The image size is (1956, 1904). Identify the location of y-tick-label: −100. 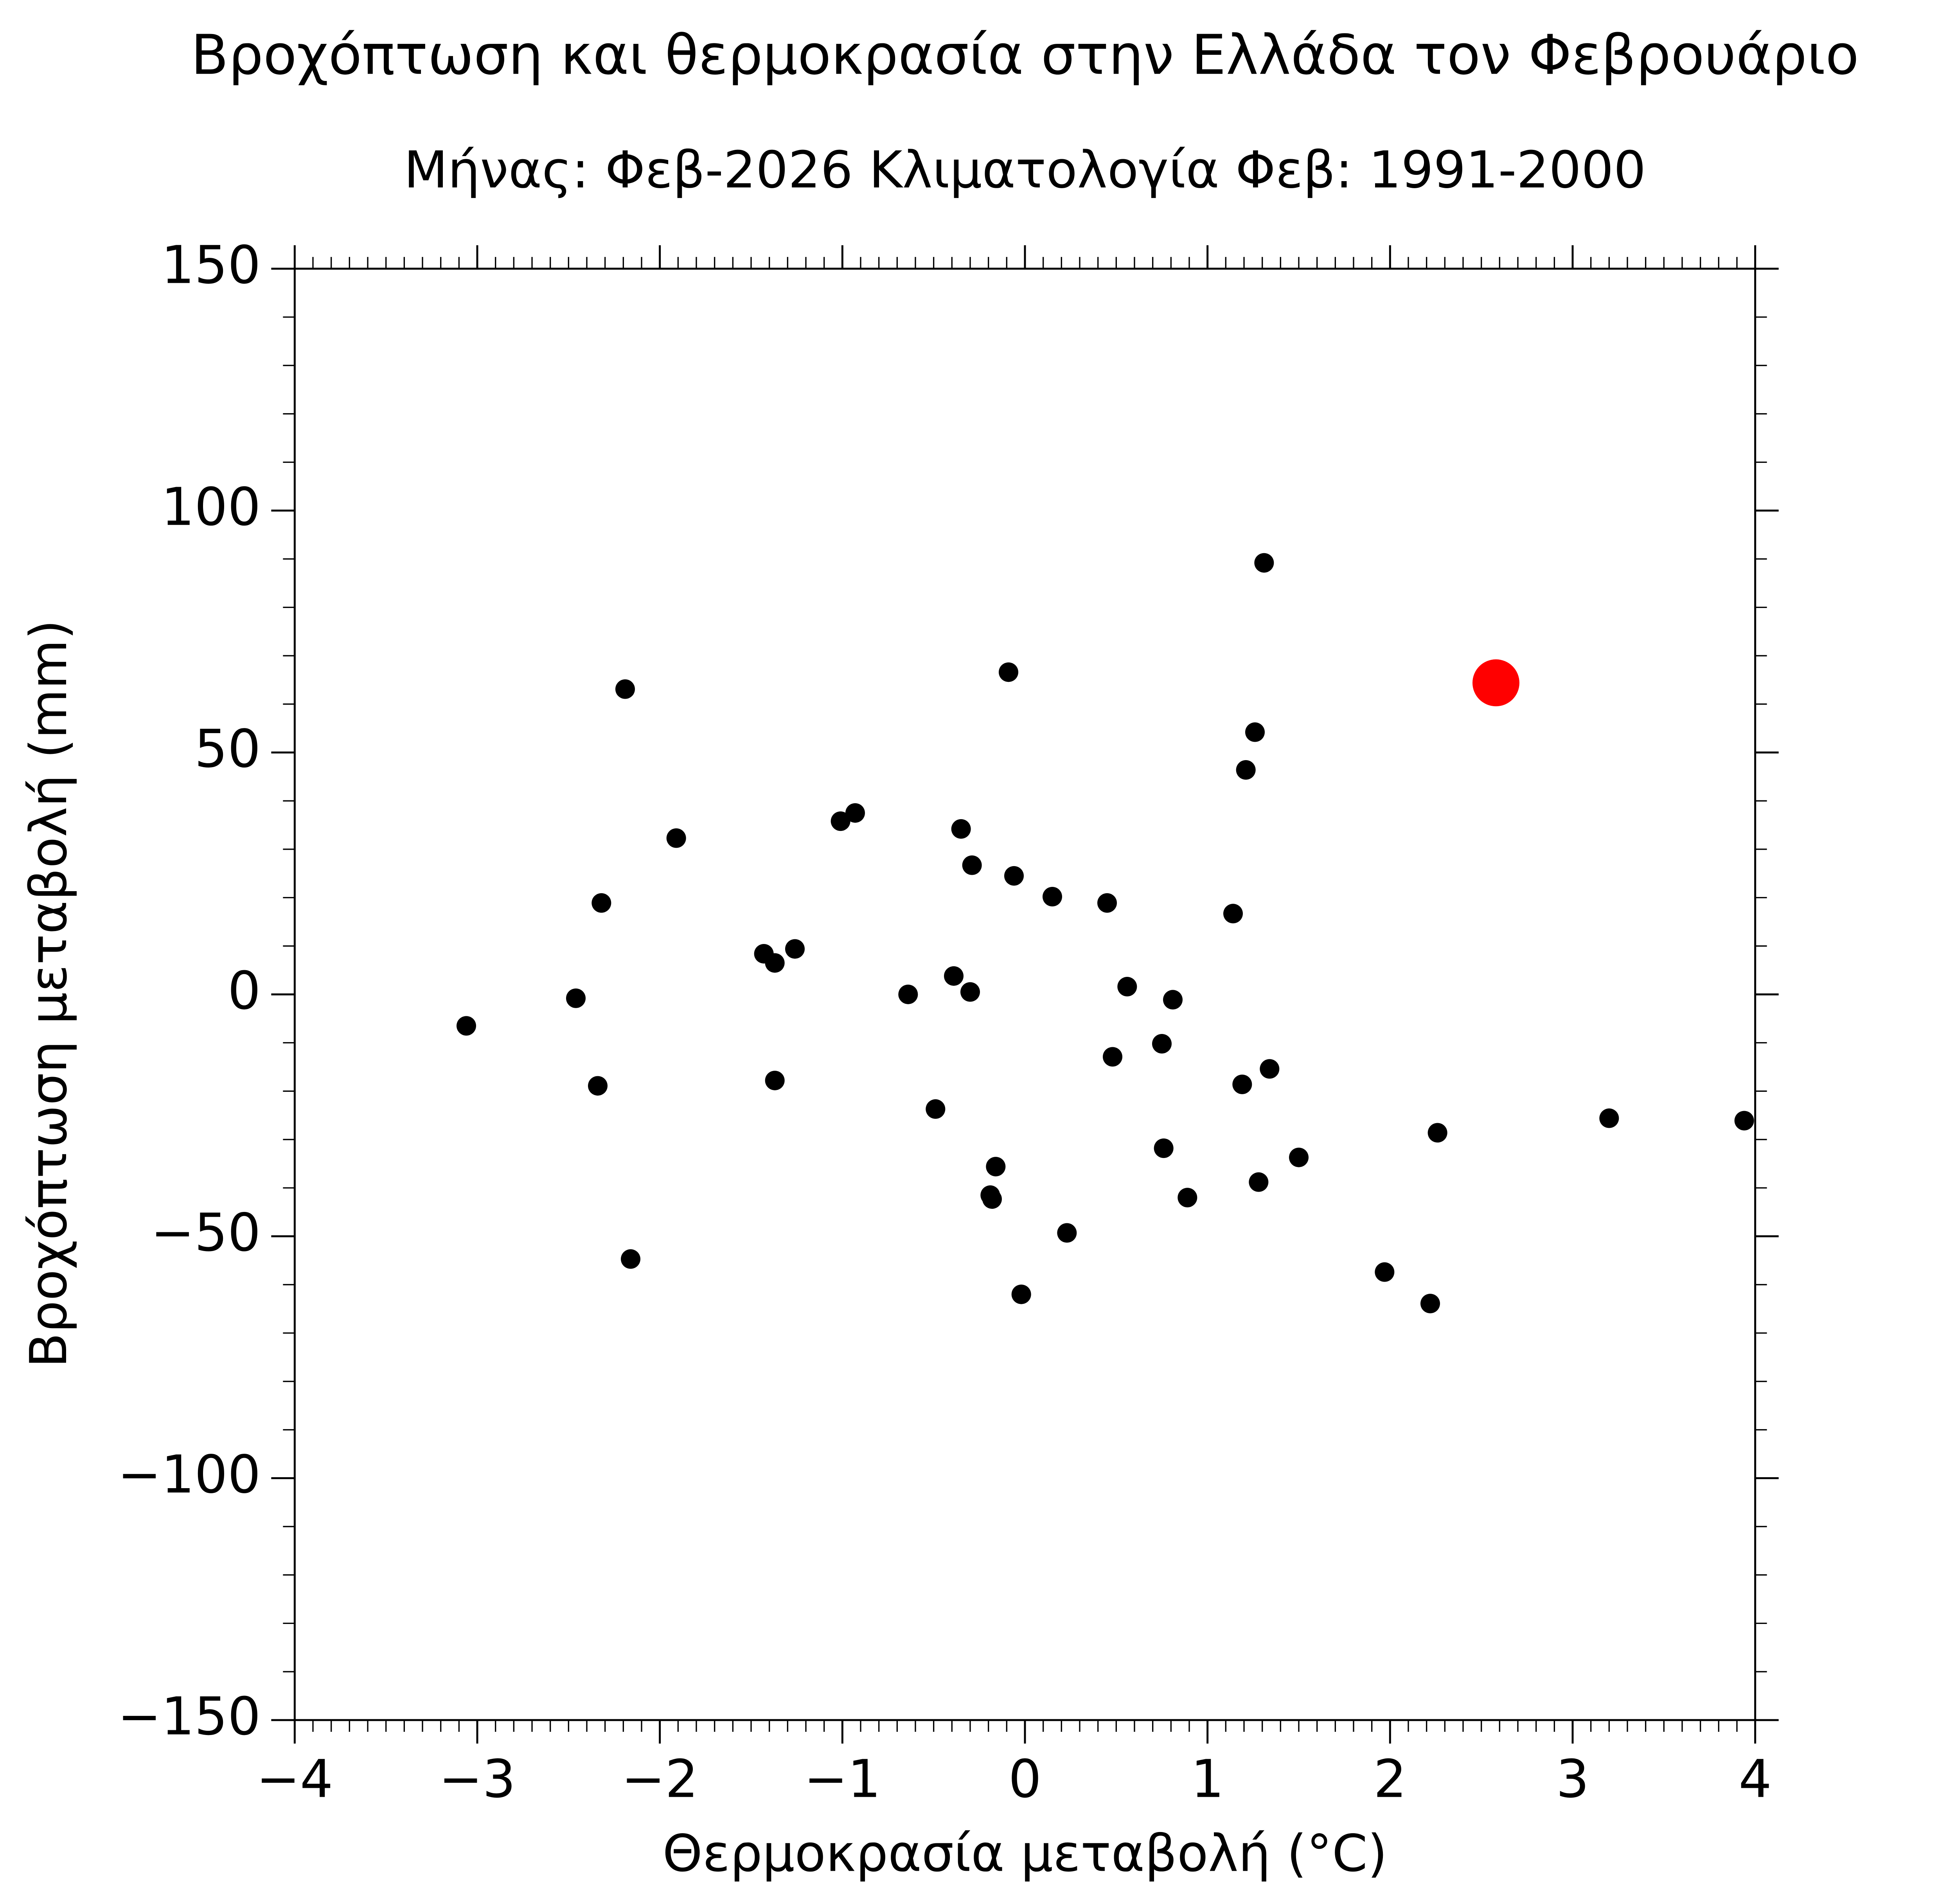
(189, 1474).